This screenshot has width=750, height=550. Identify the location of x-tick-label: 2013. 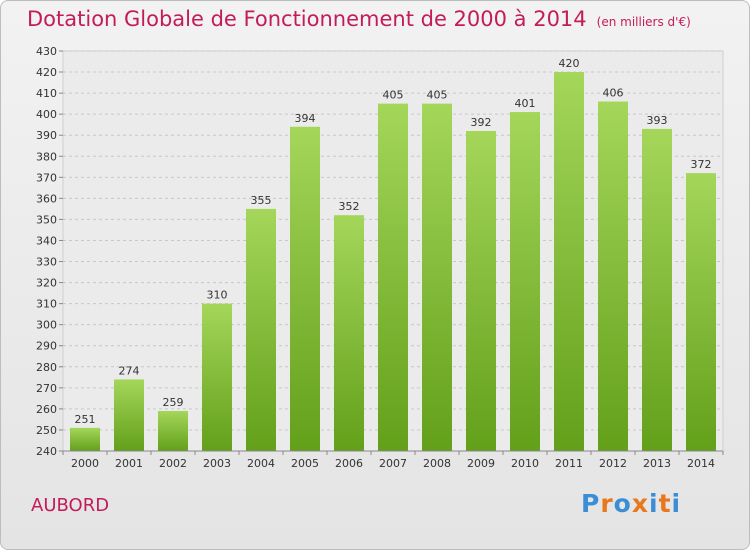
(657, 463).